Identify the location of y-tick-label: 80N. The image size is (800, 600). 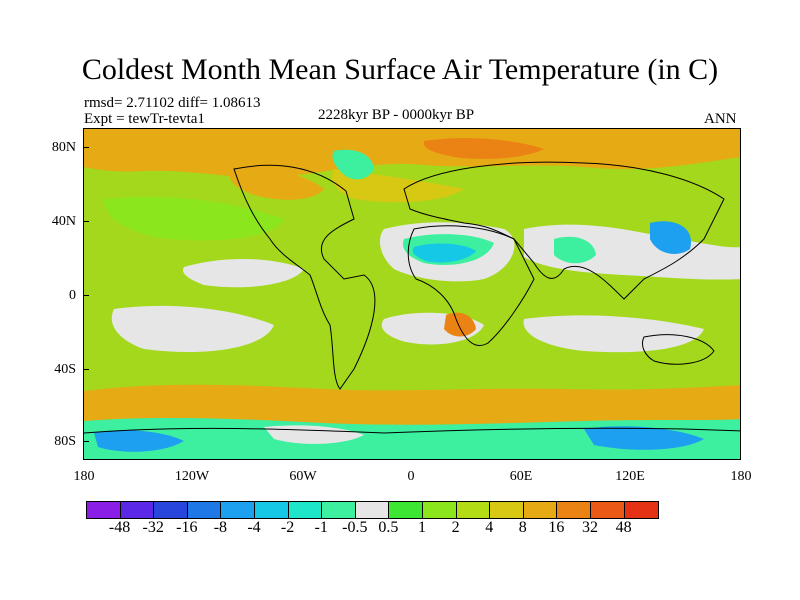
(63, 147).